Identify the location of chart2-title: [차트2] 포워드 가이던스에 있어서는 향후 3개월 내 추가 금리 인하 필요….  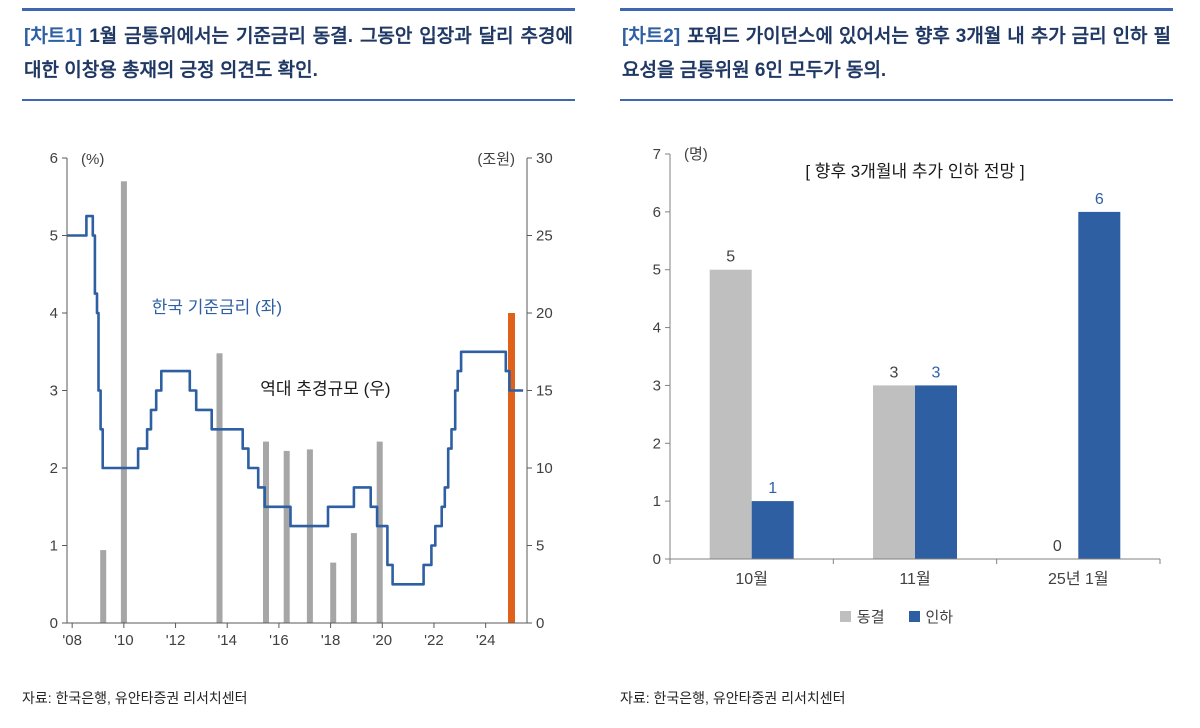
(896, 54).